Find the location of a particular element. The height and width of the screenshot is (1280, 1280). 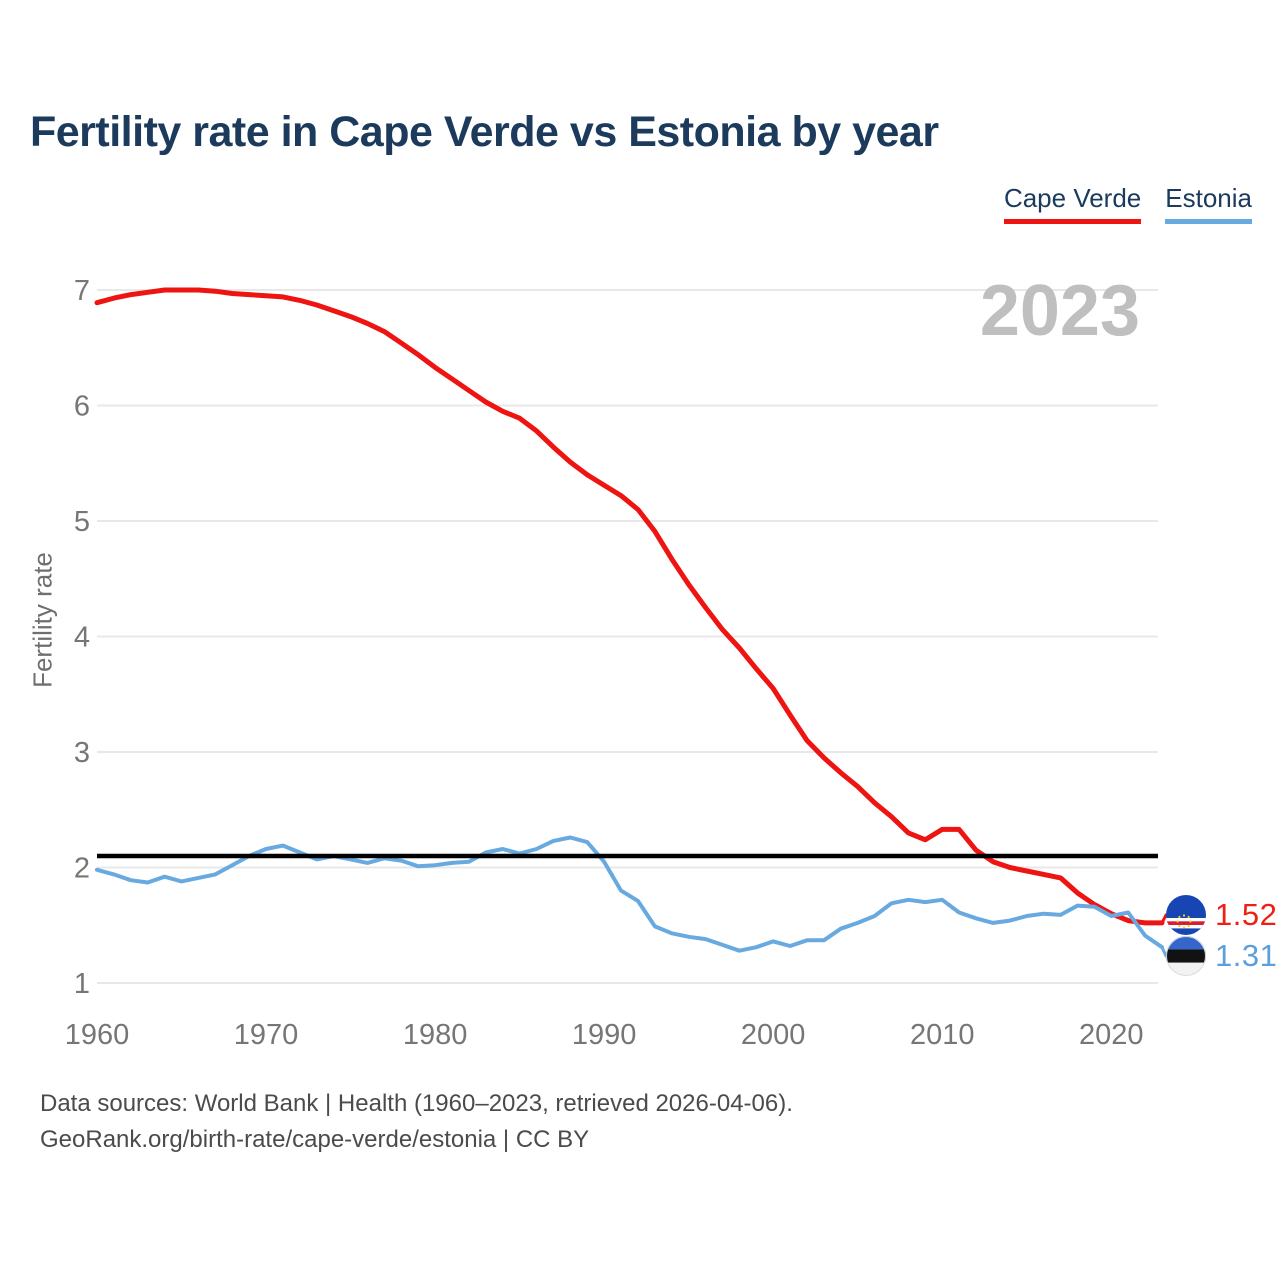

y-tick-label: 7 is located at coordinates (82, 291).